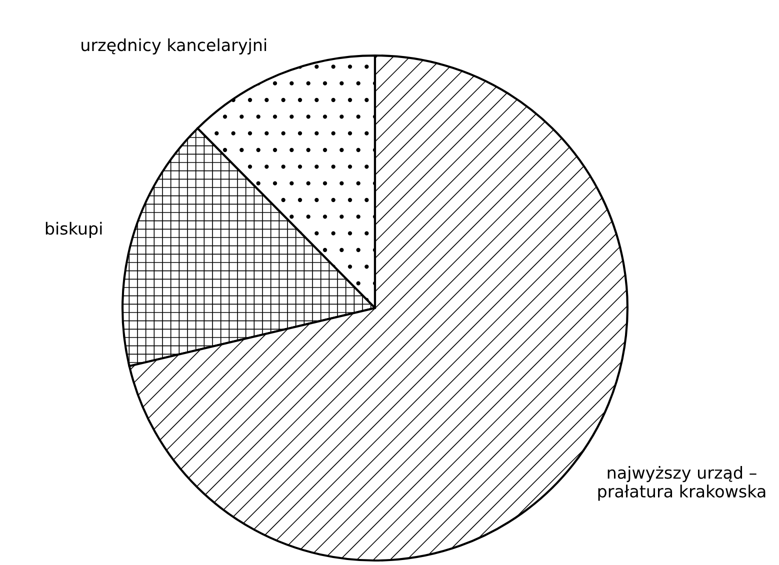  I want to click on slice-label: najwyższy urząd – prałatura krakowska, so click(682, 483).